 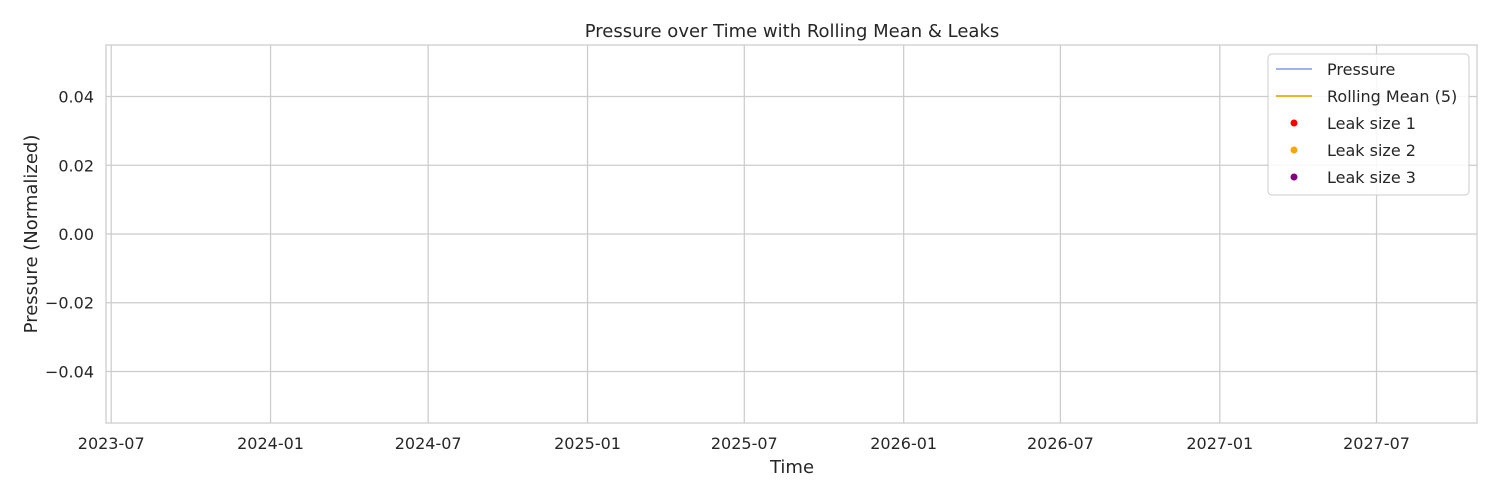 I want to click on x-tick-label: 2026-01, so click(x=903, y=443).